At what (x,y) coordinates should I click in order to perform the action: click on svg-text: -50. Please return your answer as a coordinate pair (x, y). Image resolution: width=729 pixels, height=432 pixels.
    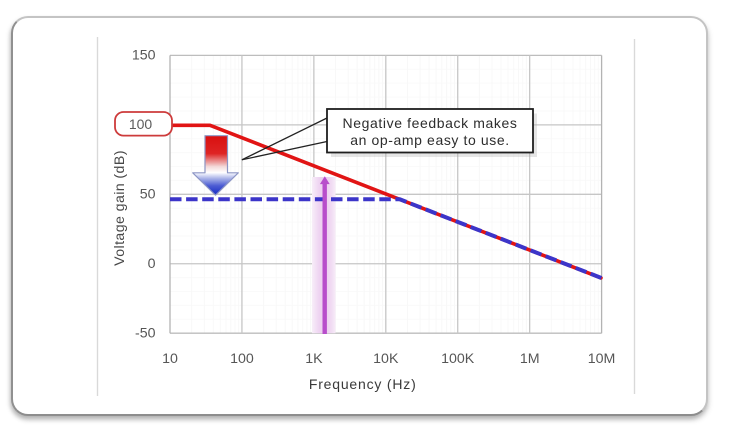
    Looking at the image, I should click on (145, 334).